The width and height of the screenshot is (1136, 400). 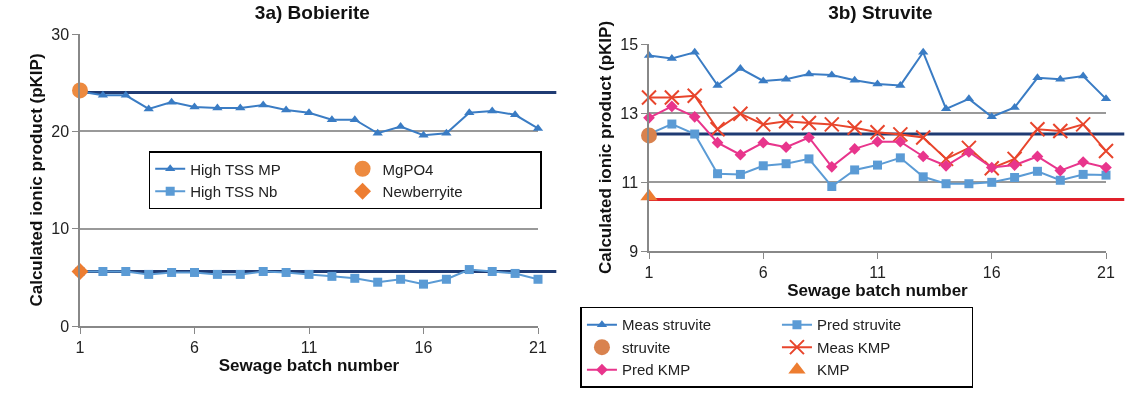 What do you see at coordinates (65, 326) in the screenshot?
I see `y-tick-label: 0` at bounding box center [65, 326].